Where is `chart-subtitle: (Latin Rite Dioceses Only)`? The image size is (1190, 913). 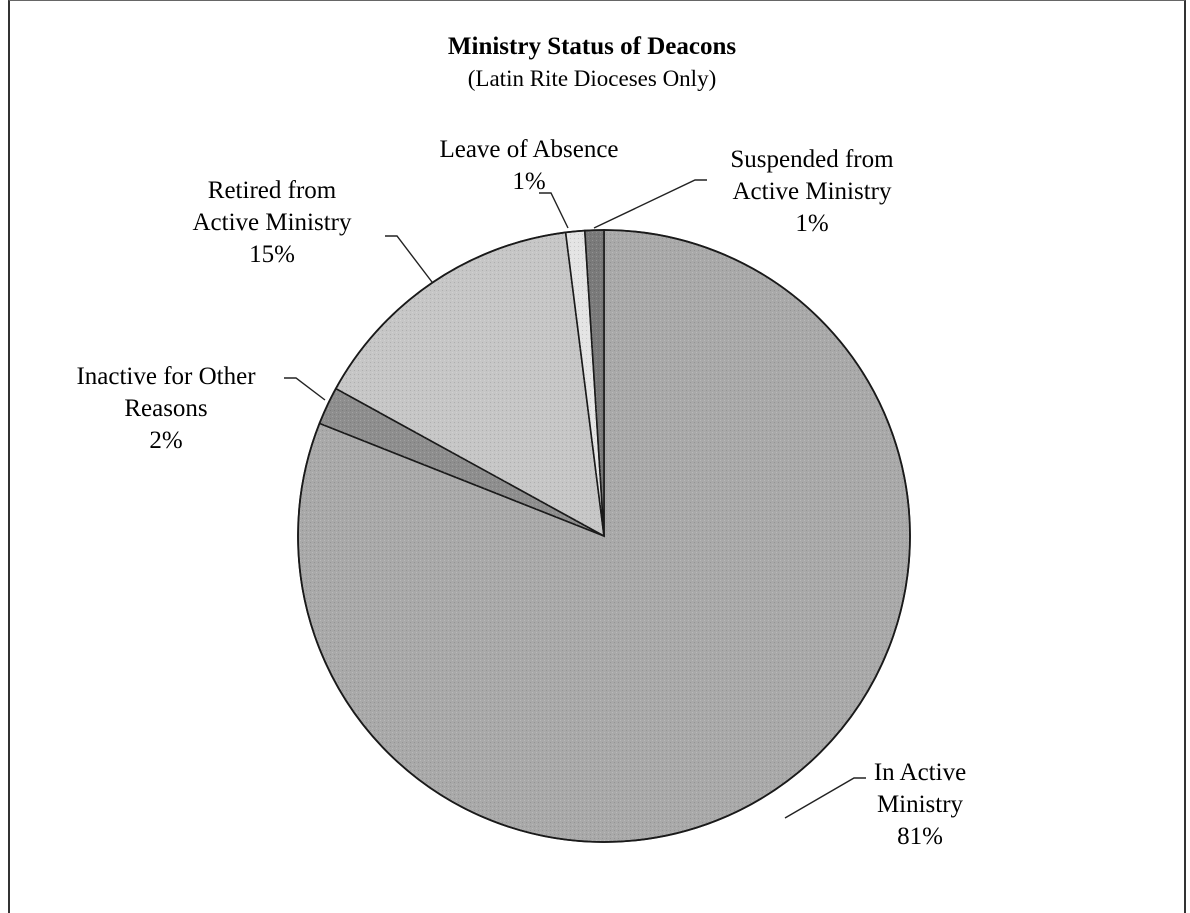 chart-subtitle: (Latin Rite Dioceses Only) is located at coordinates (592, 78).